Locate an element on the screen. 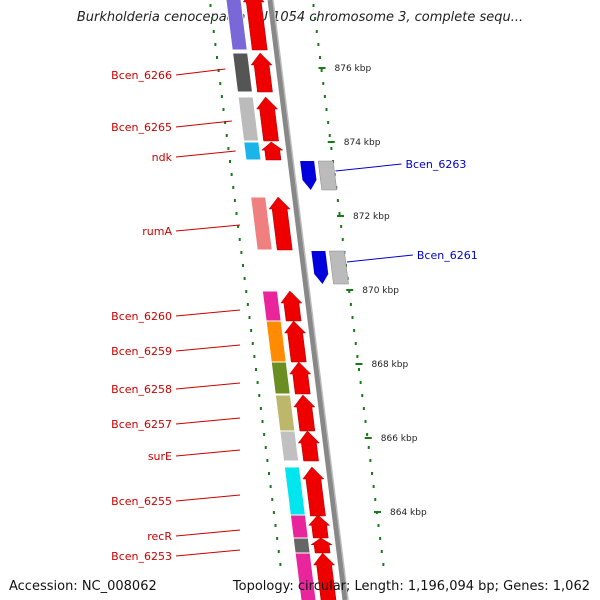 The height and width of the screenshot is (600, 600). backbone-line is located at coordinates (307, 300).